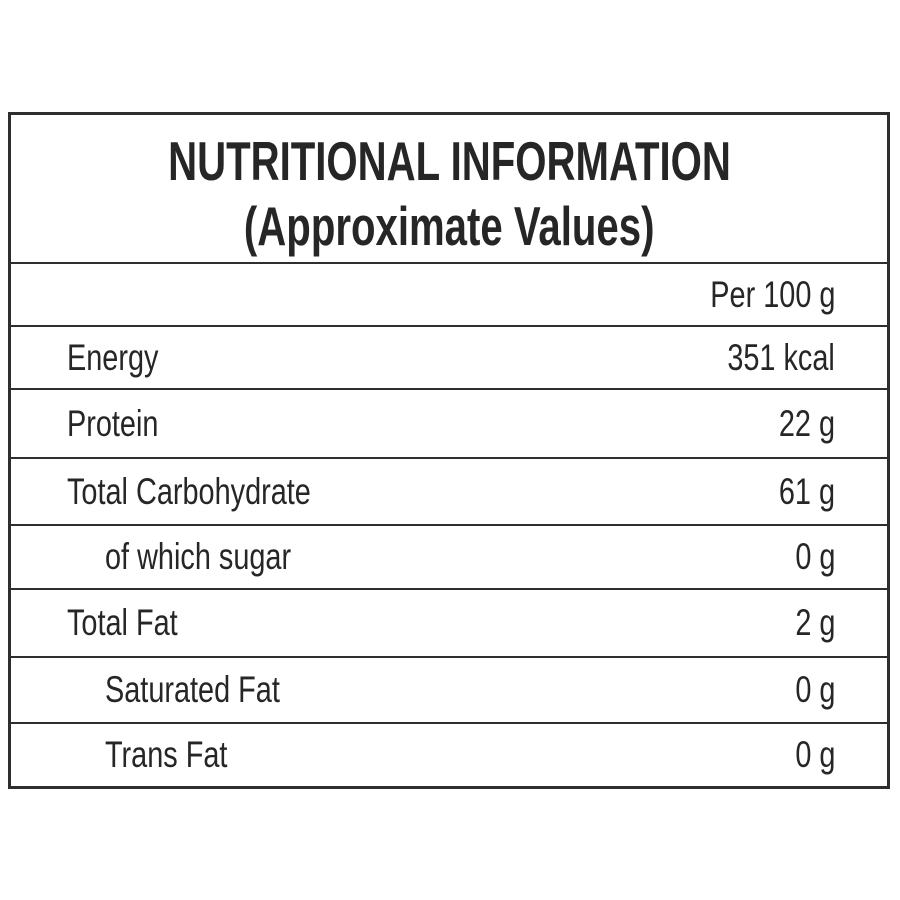 This screenshot has height=900, width=900. I want to click on nutrient-value: 351 kcal, so click(781, 357).